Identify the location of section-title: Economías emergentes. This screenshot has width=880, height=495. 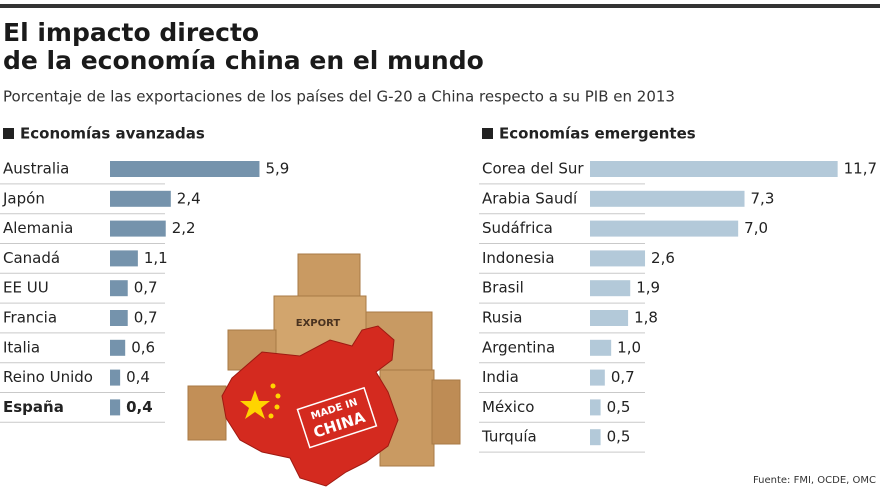
(597, 134).